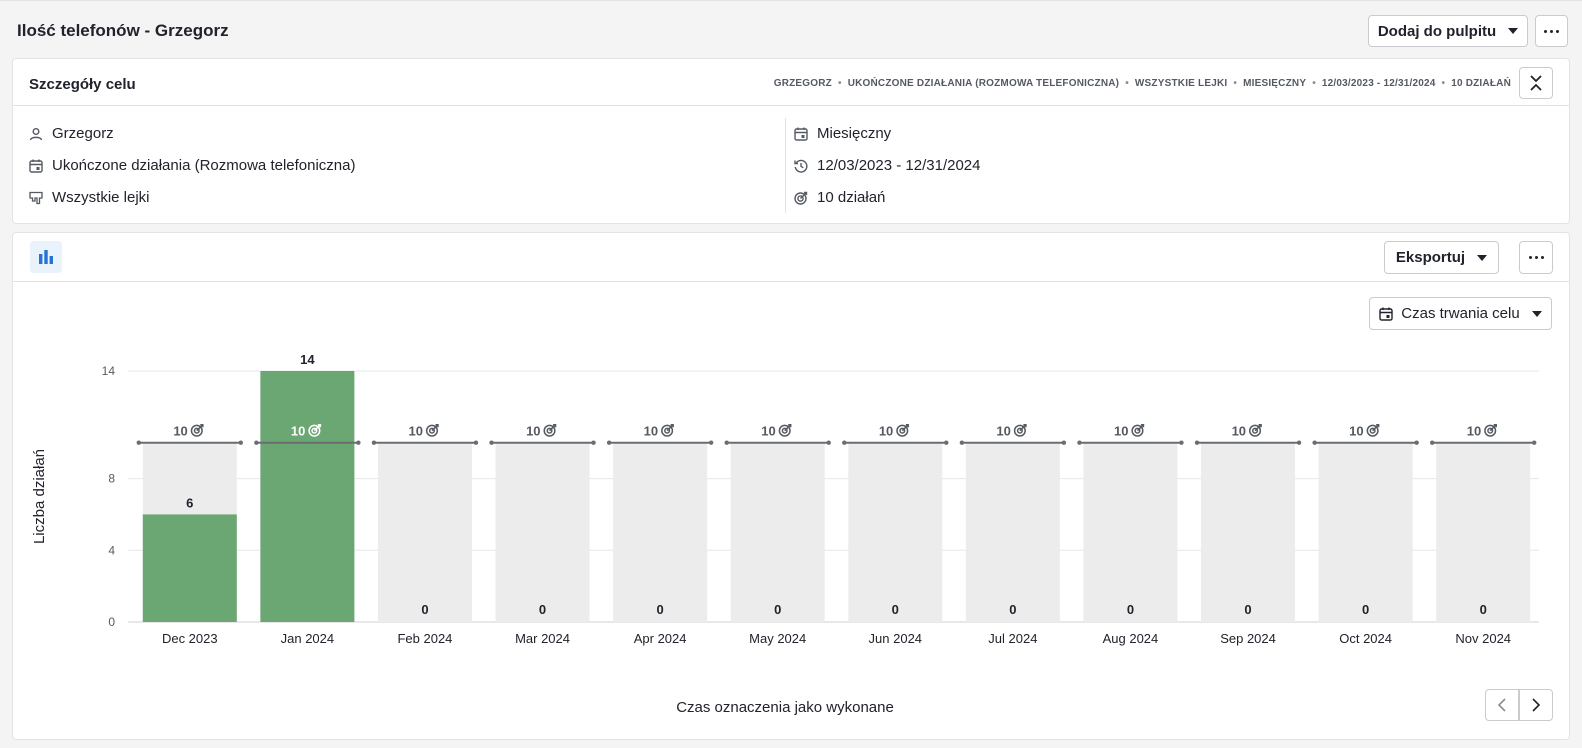 This screenshot has height=748, width=1582. What do you see at coordinates (189, 502) in the screenshot?
I see `bar-value-label: 6` at bounding box center [189, 502].